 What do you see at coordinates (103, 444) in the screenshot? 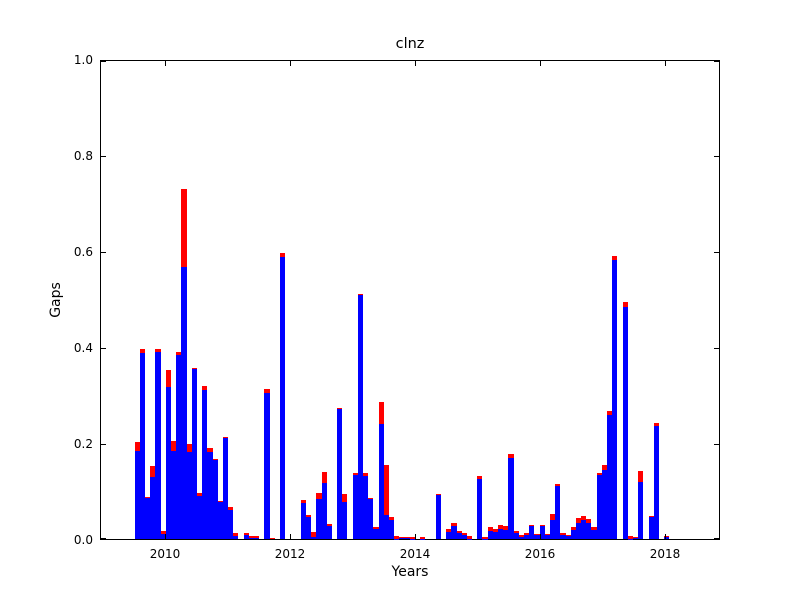
I see `y-tick-left-0.2` at bounding box center [103, 444].